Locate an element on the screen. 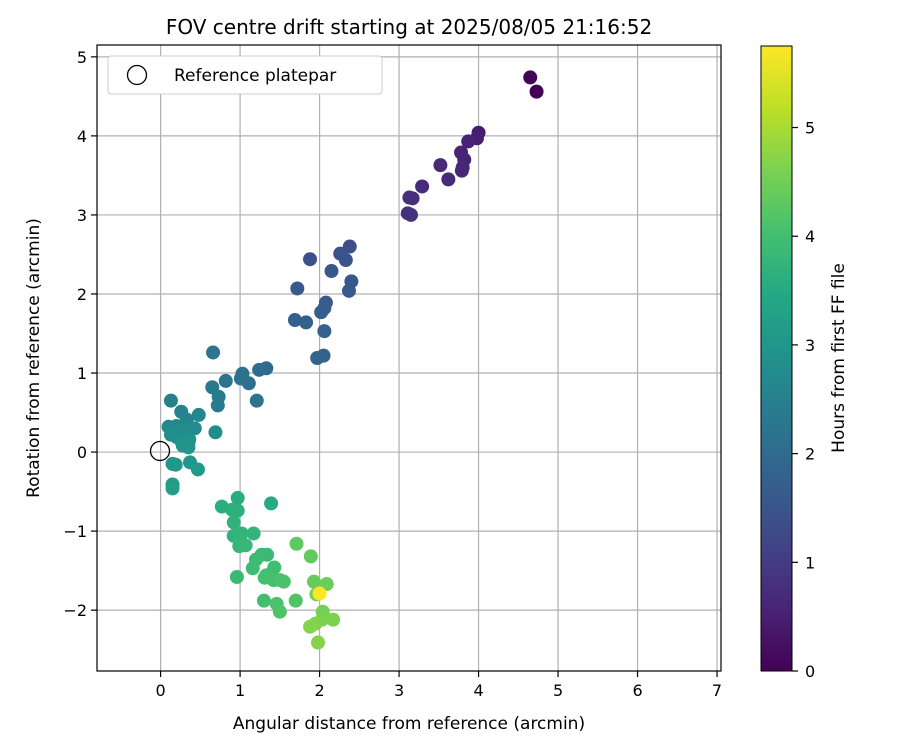 Image resolution: width=900 pixels, height=750 pixels. y-tick-label: 5 is located at coordinates (82, 57).